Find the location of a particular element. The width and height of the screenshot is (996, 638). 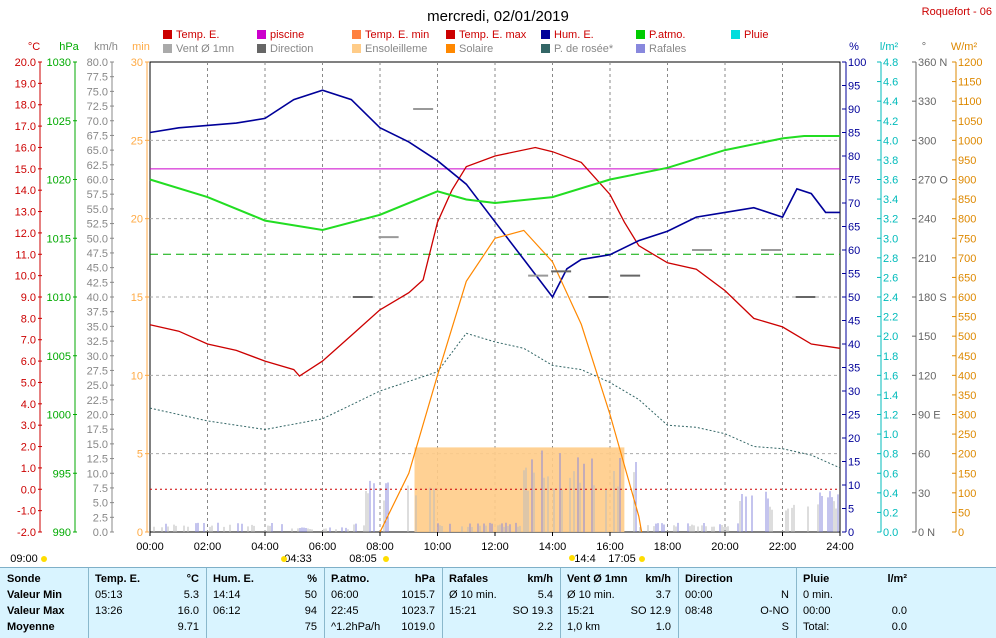

tick-label: 15 is located at coordinates (854, 463).